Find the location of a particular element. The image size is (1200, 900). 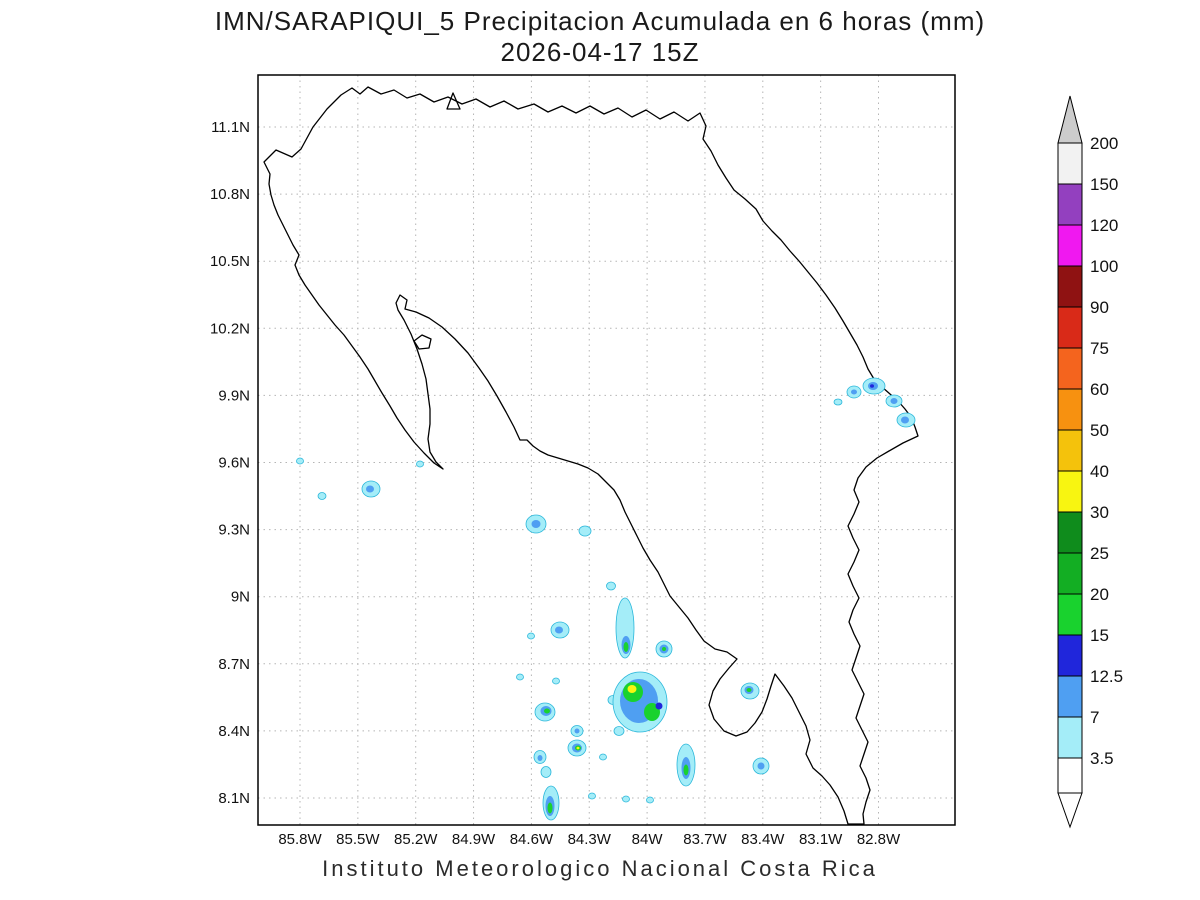

lat-axis-label: 9.9N is located at coordinates (234, 395).